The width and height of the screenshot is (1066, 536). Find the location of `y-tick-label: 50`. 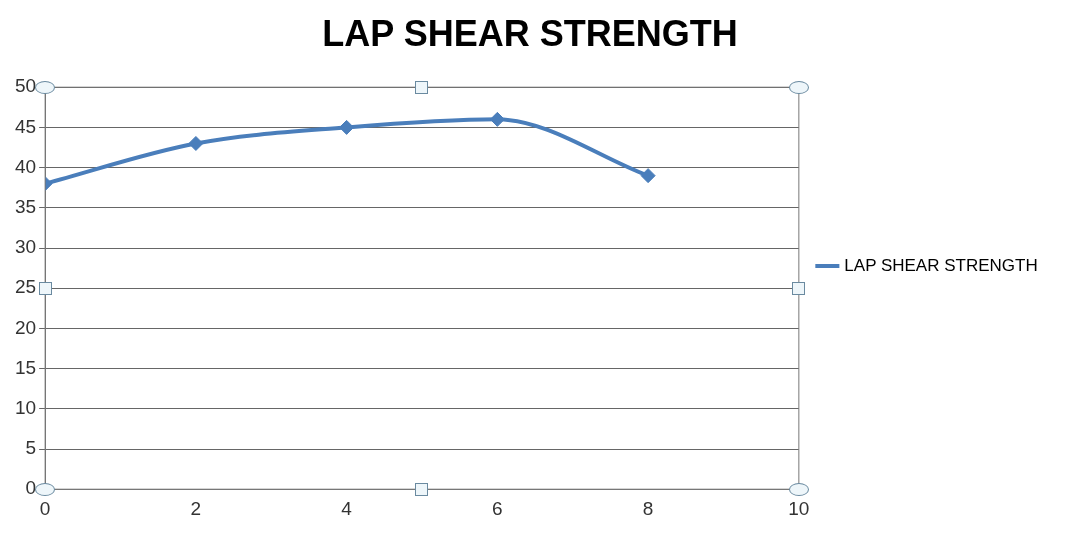

y-tick-label: 50 is located at coordinates (25, 86).